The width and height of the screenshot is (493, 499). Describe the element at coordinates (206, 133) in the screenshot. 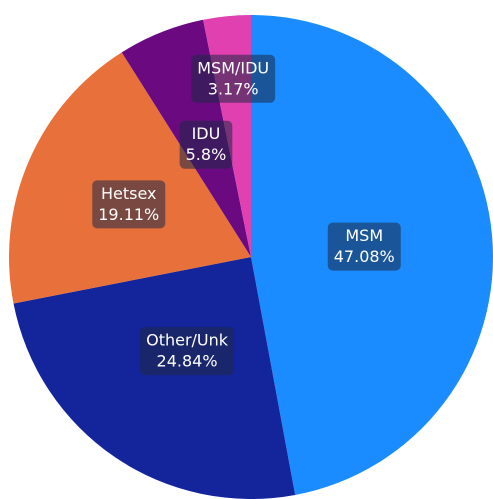

I see `label-name: IDU` at that location.